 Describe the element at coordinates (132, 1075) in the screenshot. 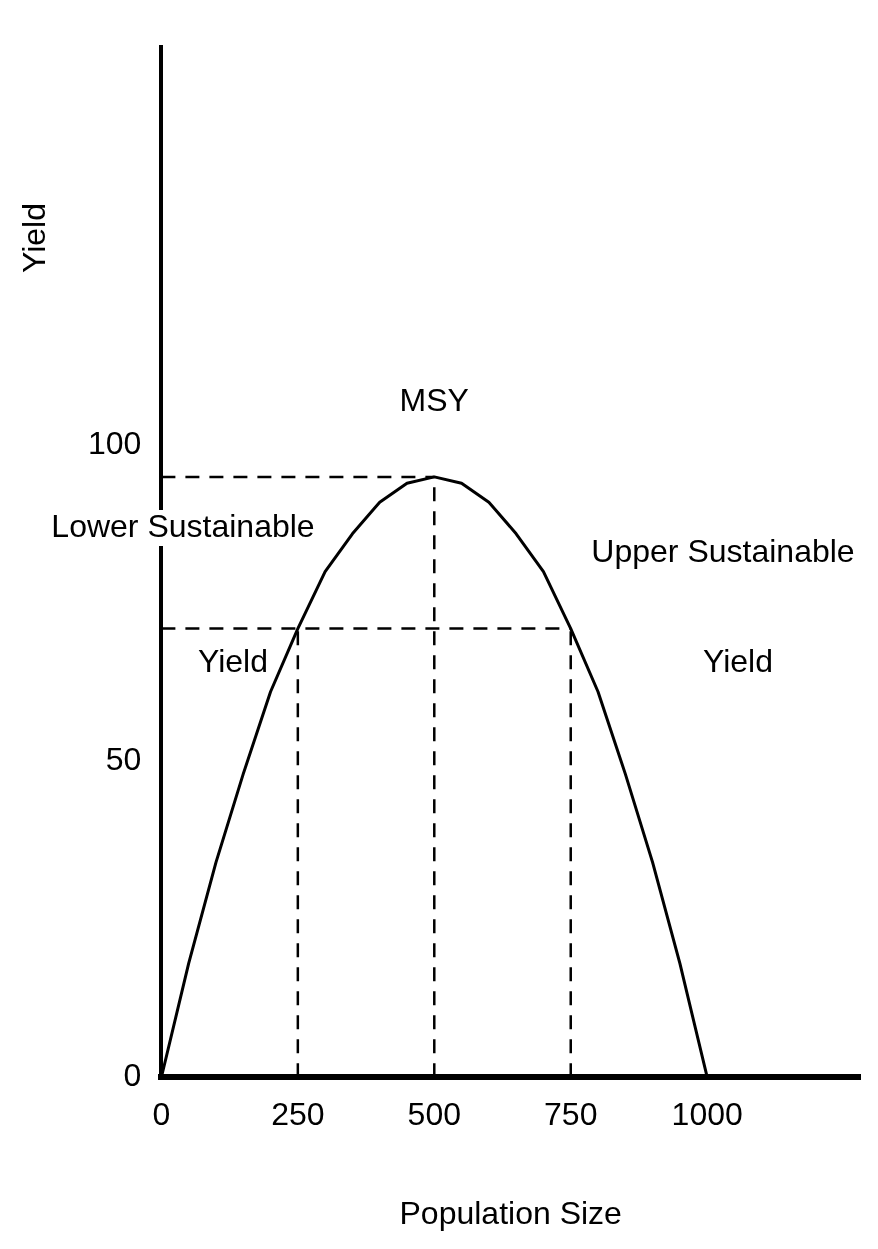

I see `y-tick-label: 0` at that location.